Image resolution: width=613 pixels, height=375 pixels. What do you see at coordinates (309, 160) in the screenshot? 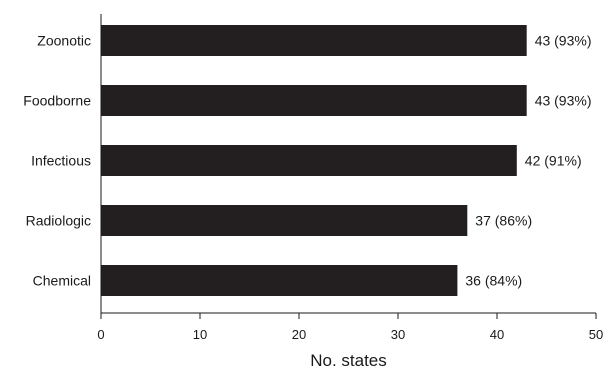
I see `bar-infectious` at bounding box center [309, 160].